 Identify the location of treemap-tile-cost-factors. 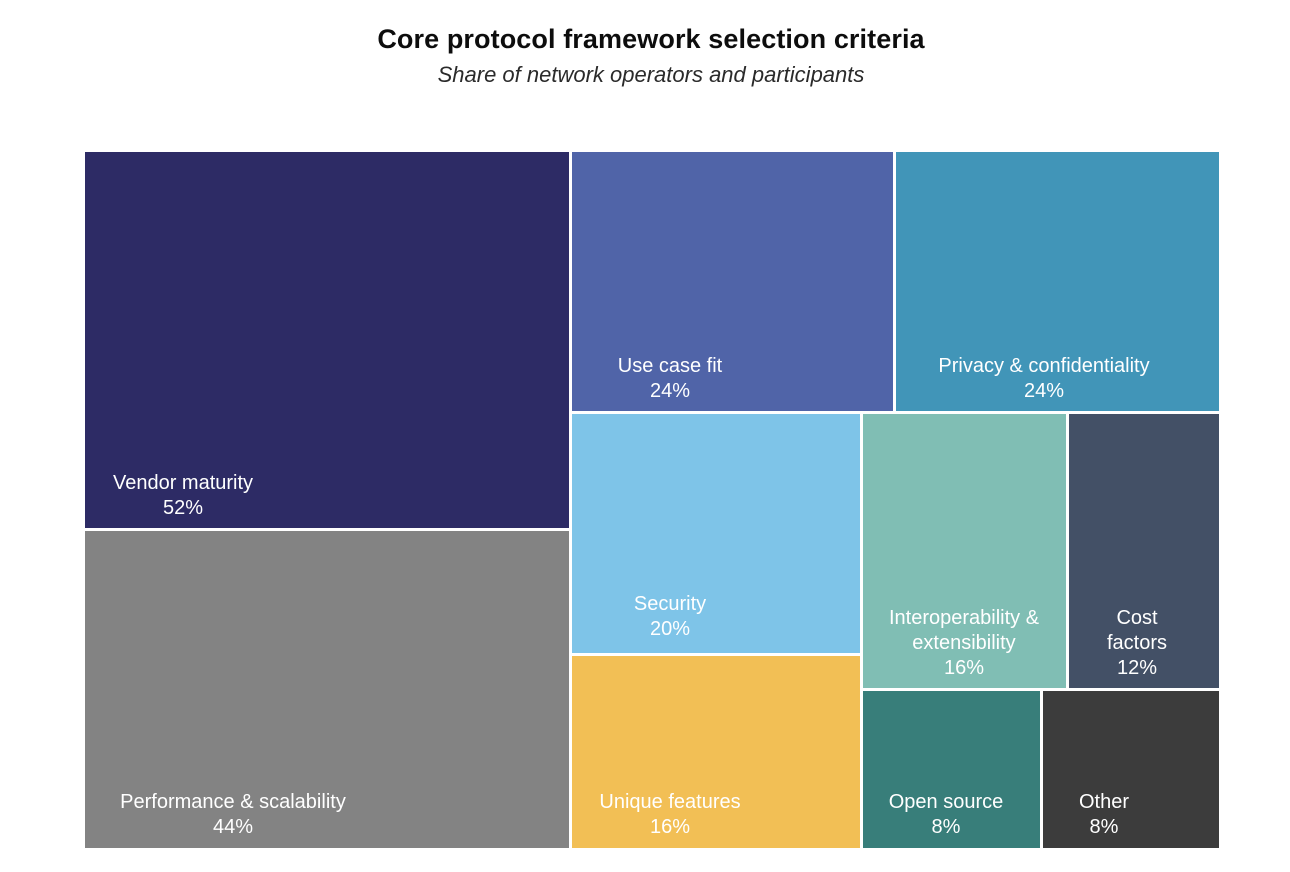
(1144, 551).